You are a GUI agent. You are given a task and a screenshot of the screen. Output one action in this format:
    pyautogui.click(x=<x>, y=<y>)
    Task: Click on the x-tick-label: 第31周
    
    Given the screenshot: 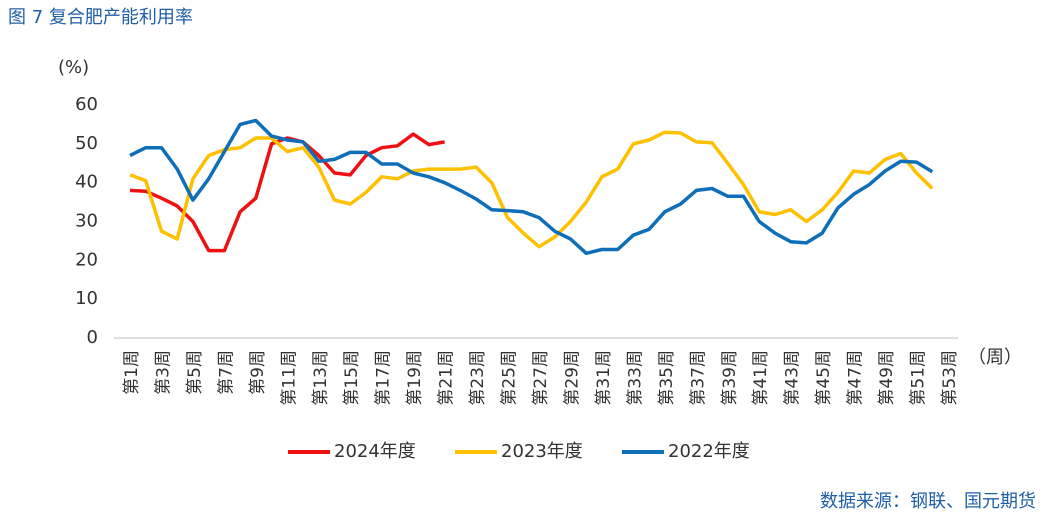 What is the action you would take?
    pyautogui.click(x=604, y=378)
    